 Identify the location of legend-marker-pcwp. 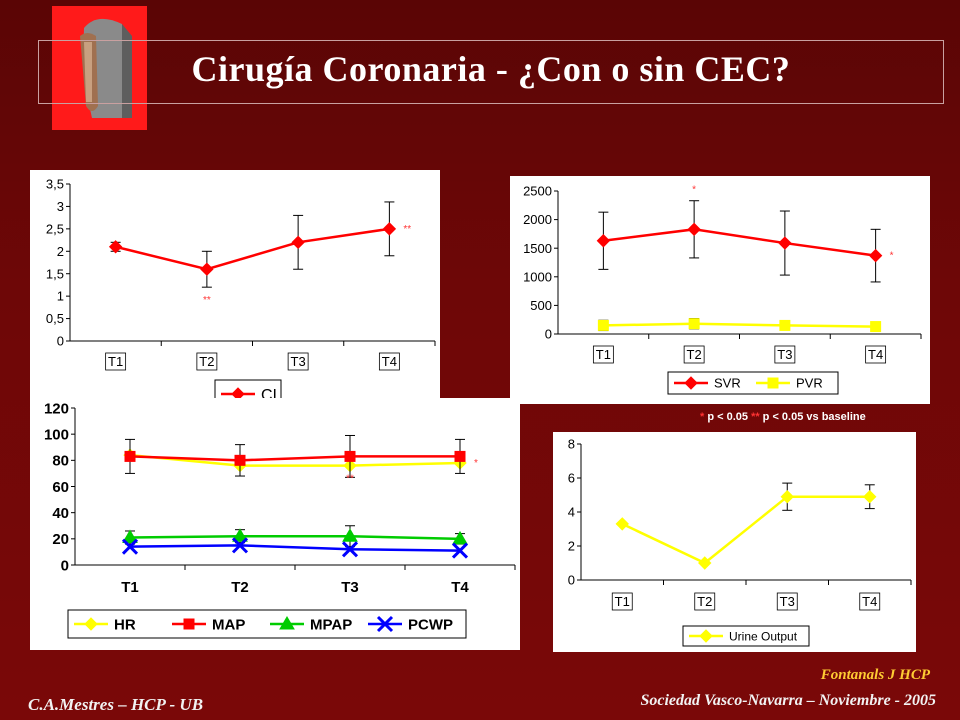
(385, 624).